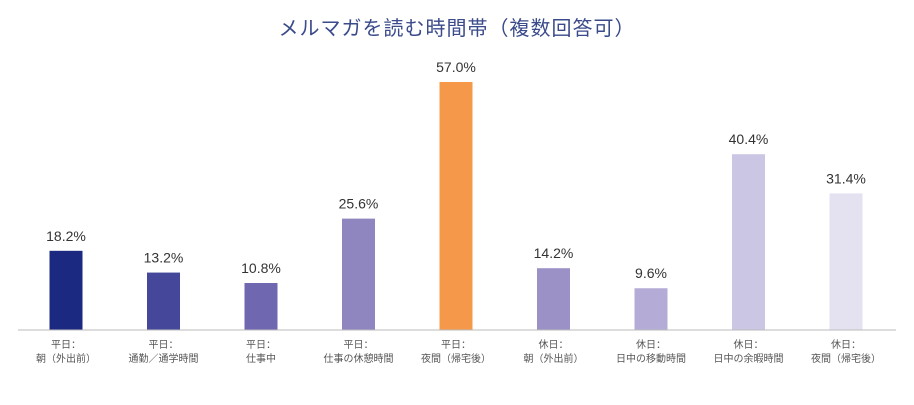 This screenshot has height=405, width=914. What do you see at coordinates (66, 358) in the screenshot?
I see `category-label-1-line-2: 朝（外出前）` at bounding box center [66, 358].